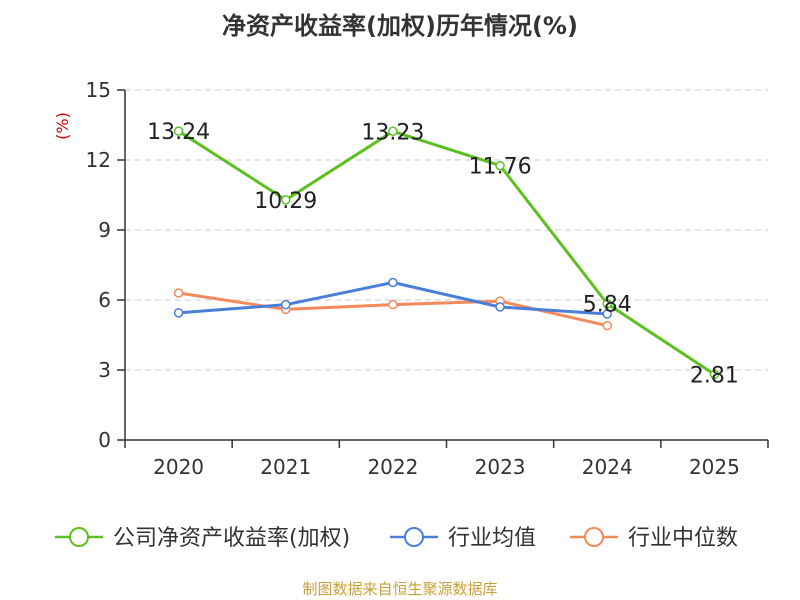 Image resolution: width=800 pixels, height=600 pixels. What do you see at coordinates (98, 90) in the screenshot?
I see `y-tick-label: 15` at bounding box center [98, 90].